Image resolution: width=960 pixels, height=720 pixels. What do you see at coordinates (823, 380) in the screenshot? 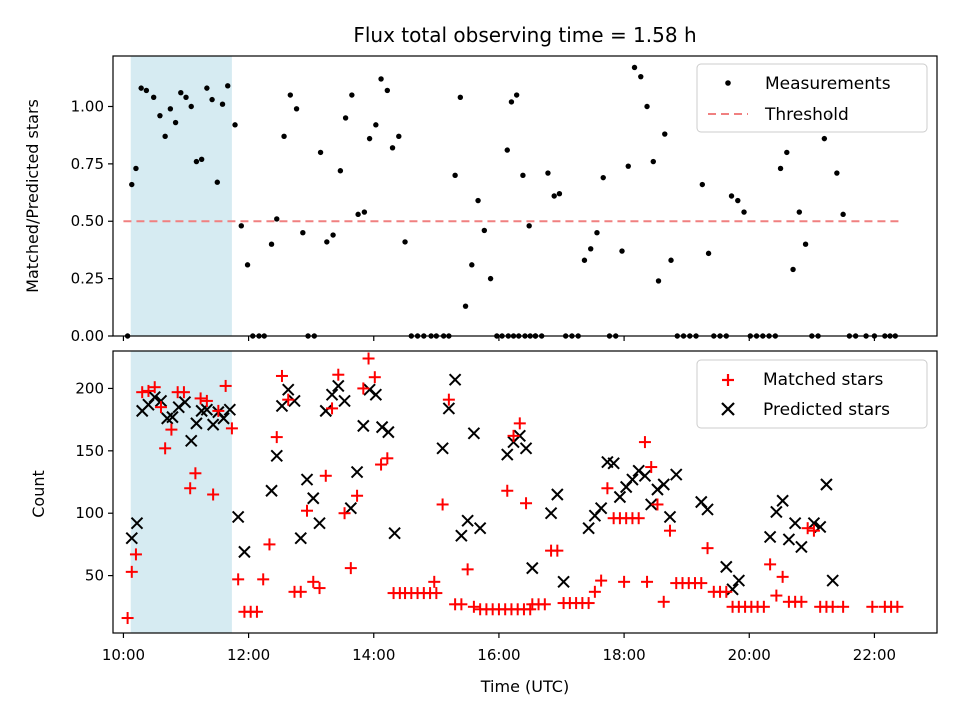
I see `legend-matched-label: Matched stars` at bounding box center [823, 380].